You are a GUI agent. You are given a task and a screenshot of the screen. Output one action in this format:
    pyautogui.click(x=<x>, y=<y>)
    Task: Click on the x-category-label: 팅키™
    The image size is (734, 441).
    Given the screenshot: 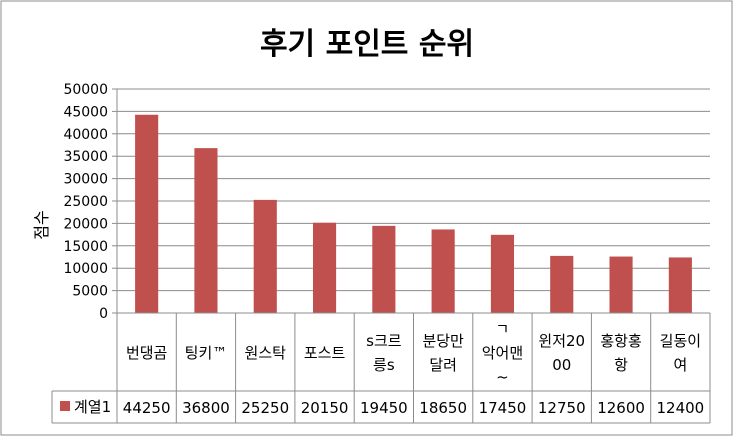 What is the action you would take?
    pyautogui.click(x=206, y=353)
    